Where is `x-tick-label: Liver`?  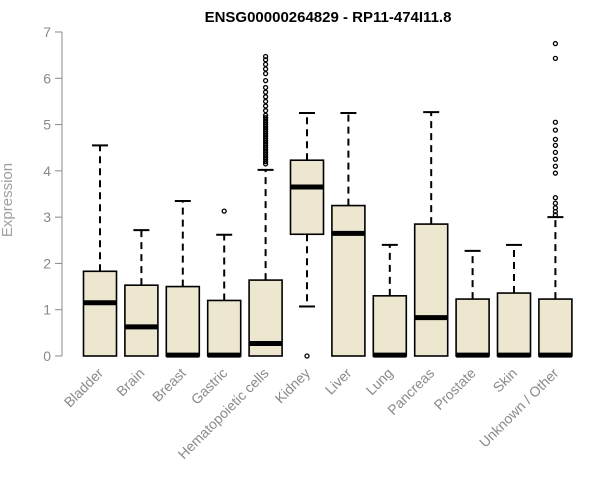
x-tick-label: Liver is located at coordinates (338, 381).